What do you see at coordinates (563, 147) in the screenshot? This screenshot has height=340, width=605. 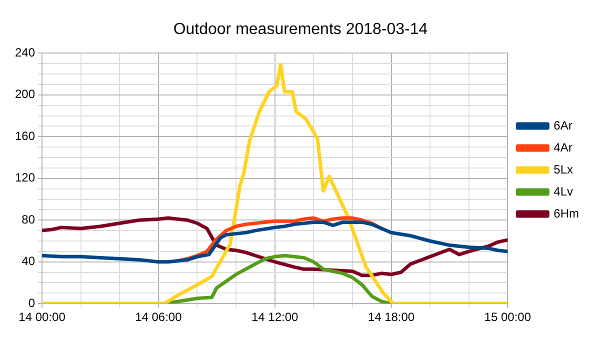 I see `legend-label: 4Ar` at bounding box center [563, 147].